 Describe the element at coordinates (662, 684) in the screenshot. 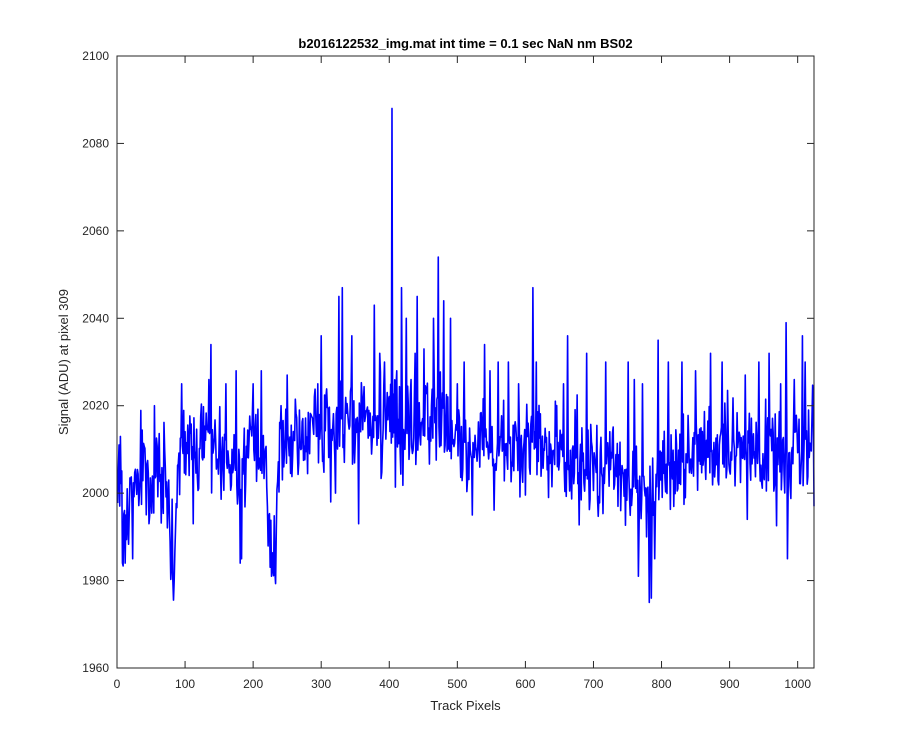

I see `x-tick-label: 800` at that location.